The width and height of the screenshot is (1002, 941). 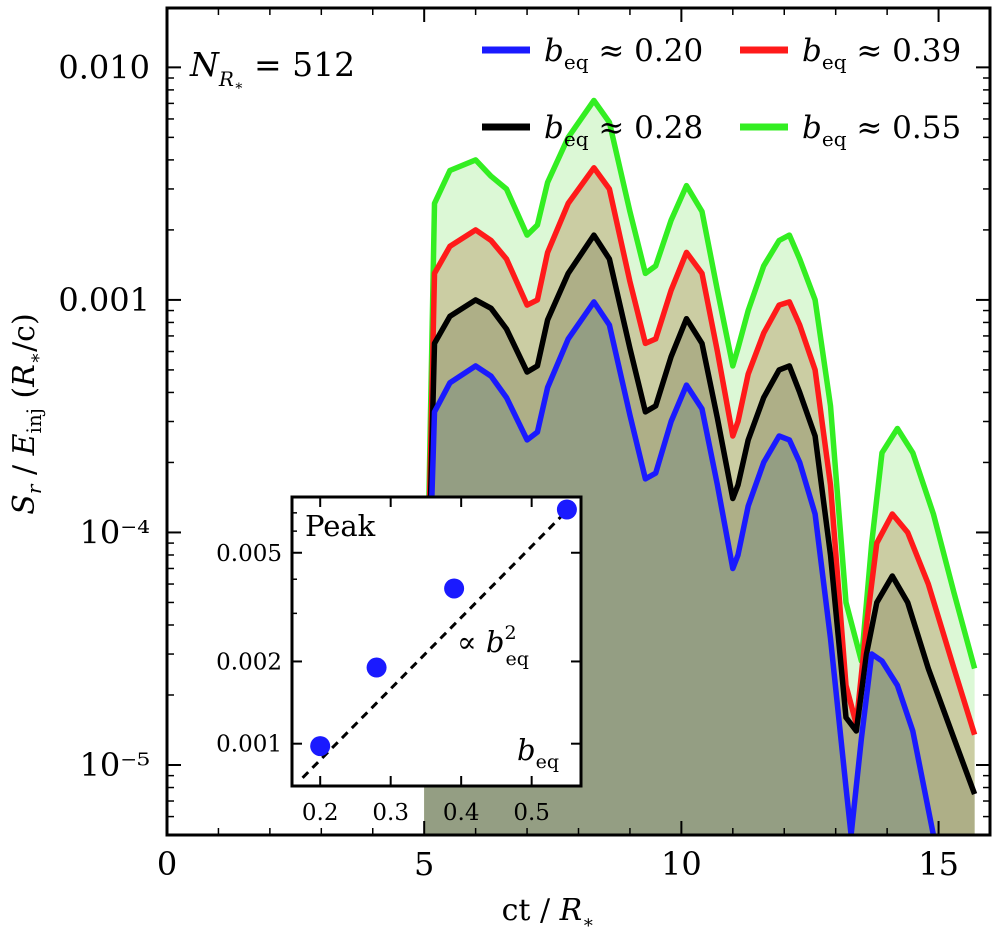 I want to click on y-tick-label: 10⁻⁵, so click(x=115, y=765).